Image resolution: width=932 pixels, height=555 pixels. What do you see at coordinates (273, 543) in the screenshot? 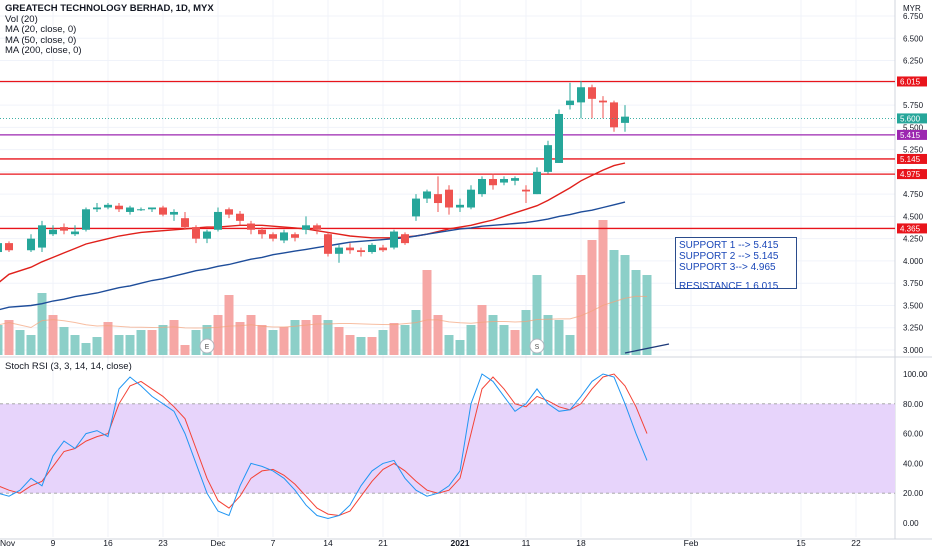
I see `time-tick-label: 7` at bounding box center [273, 543].